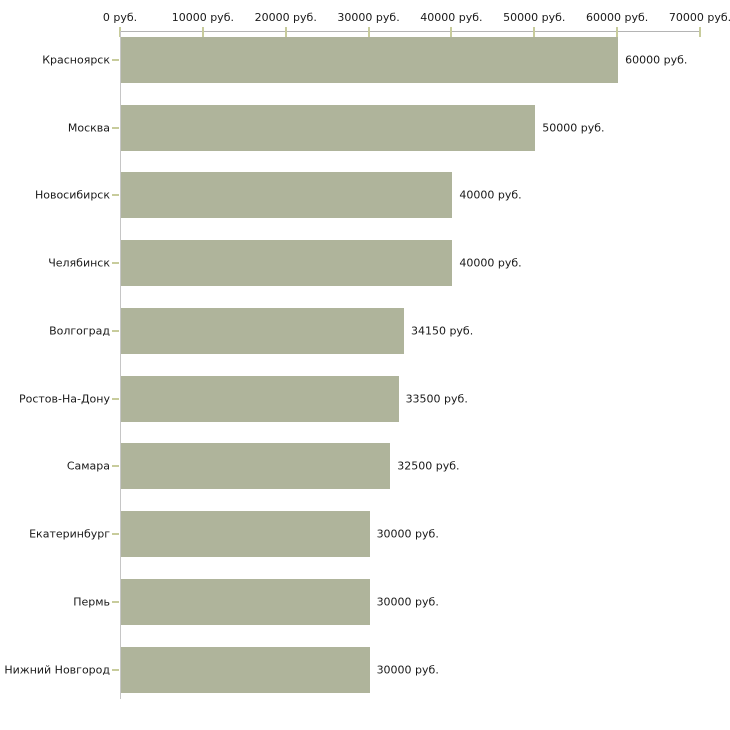 The image size is (730, 730). What do you see at coordinates (699, 17) in the screenshot?
I see `x-axis-tick-label: 70000 руб.` at bounding box center [699, 17].